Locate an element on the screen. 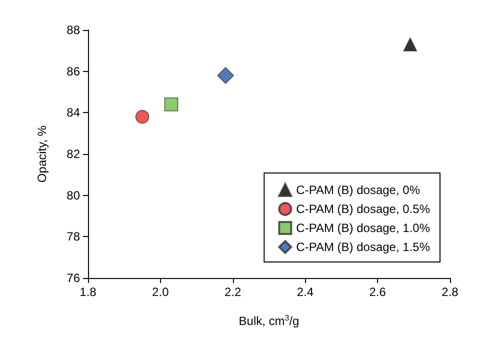  x-tick-label: 2.0 is located at coordinates (161, 292).